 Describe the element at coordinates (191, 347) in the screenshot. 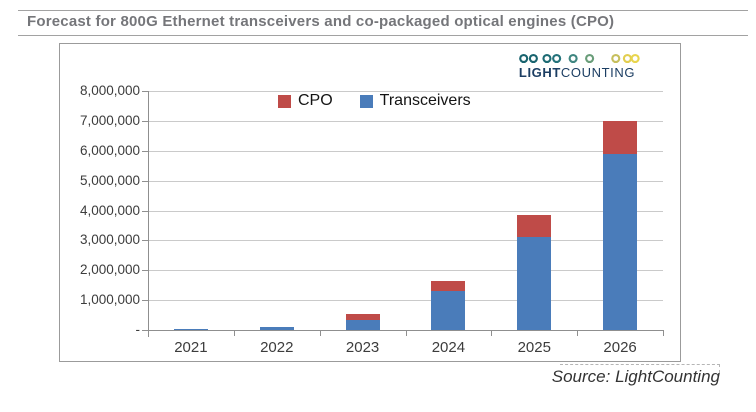

I see `x-axis-label-2021: 2021` at that location.